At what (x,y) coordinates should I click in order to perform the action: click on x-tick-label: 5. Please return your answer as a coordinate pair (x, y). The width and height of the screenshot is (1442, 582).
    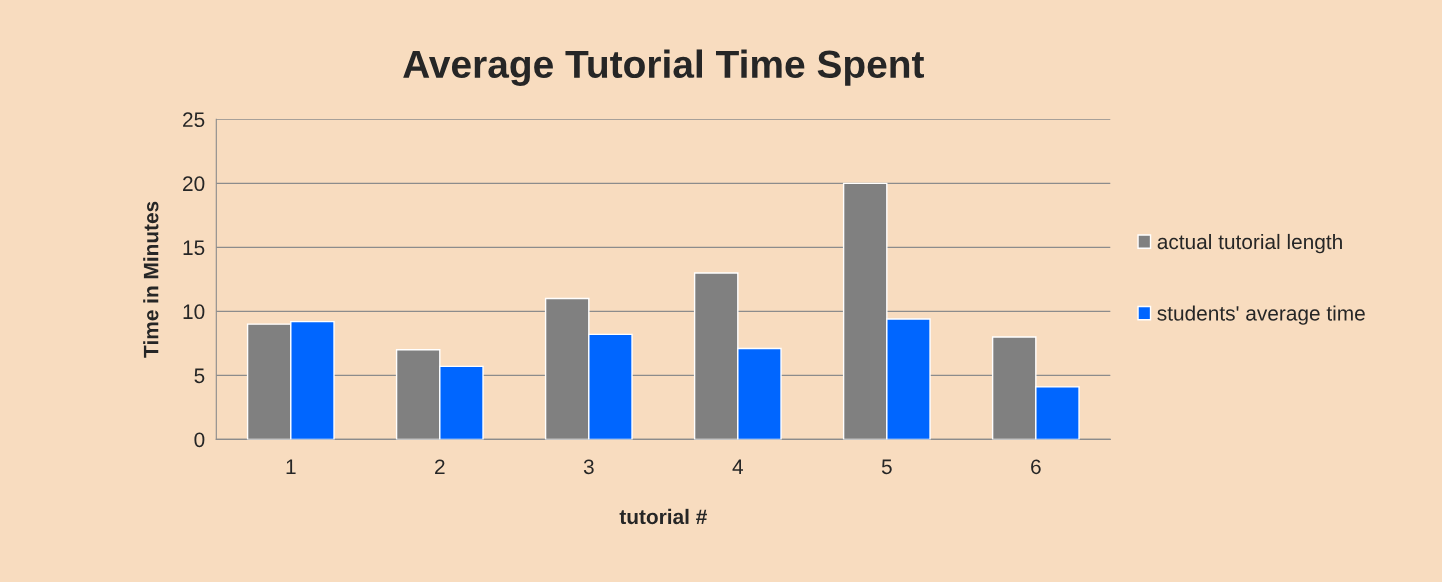
    Looking at the image, I should click on (886, 467).